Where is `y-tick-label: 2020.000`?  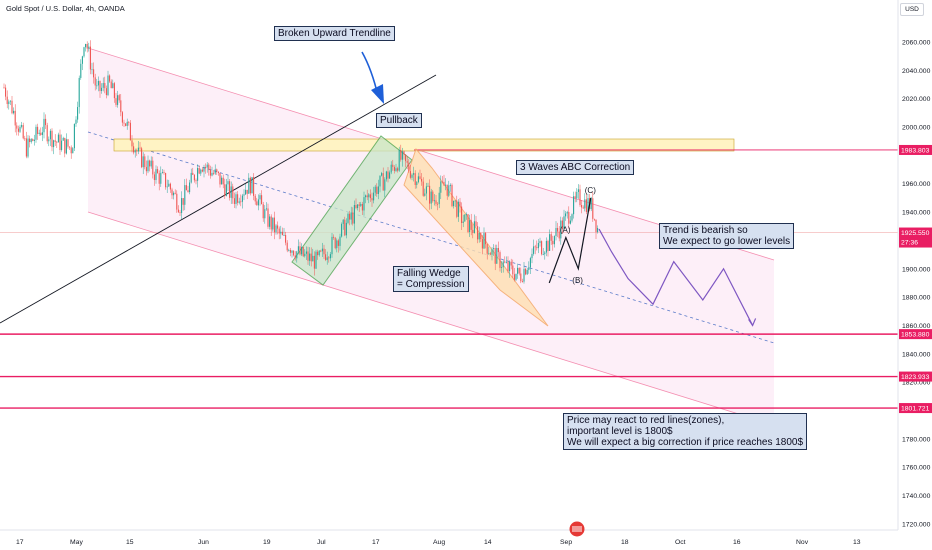
y-tick-label: 2020.000 is located at coordinates (916, 99).